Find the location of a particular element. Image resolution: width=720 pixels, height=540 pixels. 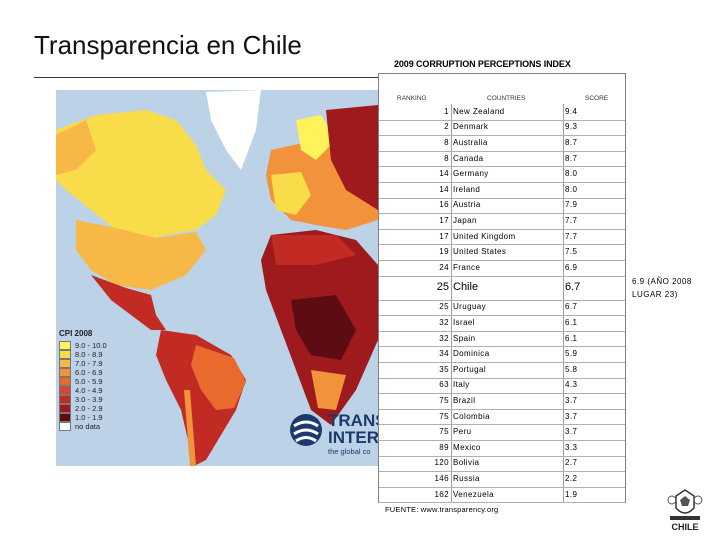

usa-shape is located at coordinates (141, 255).